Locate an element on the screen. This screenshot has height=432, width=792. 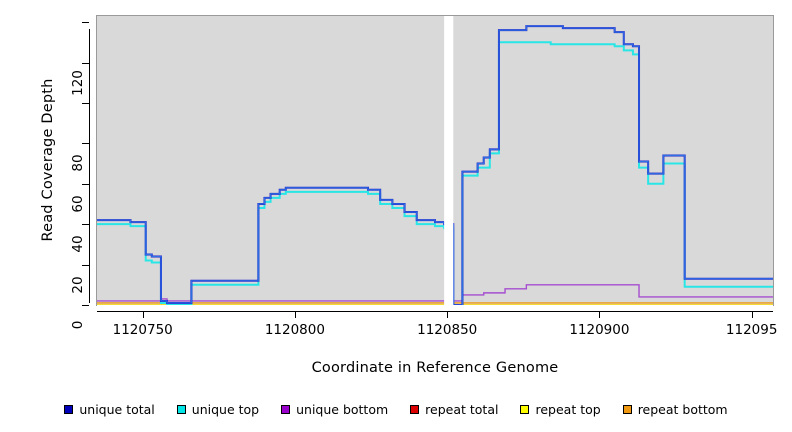
legend-label: repeat total is located at coordinates (462, 409).